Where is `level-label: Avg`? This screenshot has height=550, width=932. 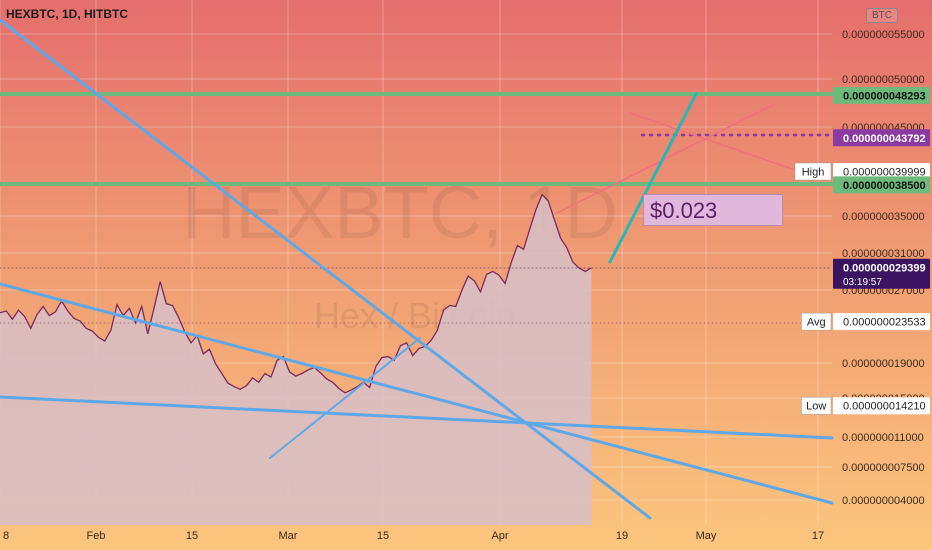 level-label: Avg is located at coordinates (816, 323).